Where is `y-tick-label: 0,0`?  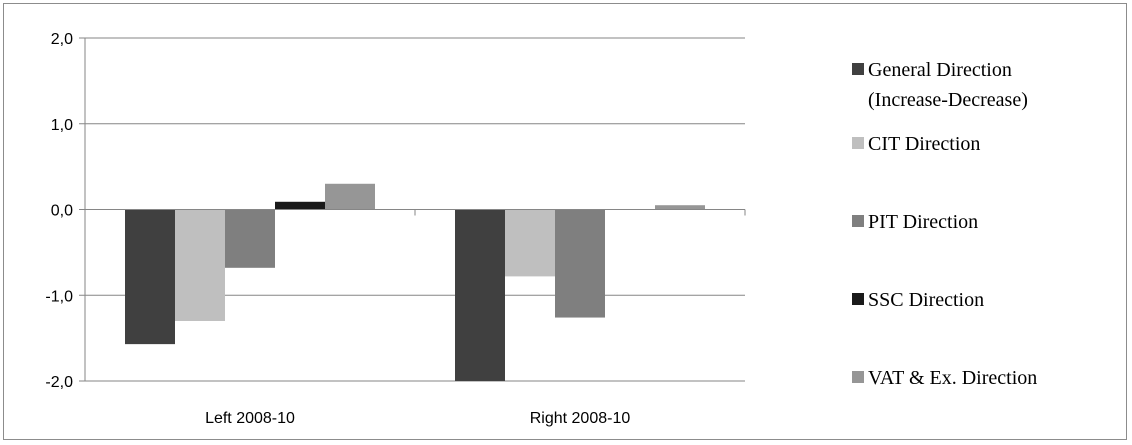 y-tick-label: 0,0 is located at coordinates (62, 211).